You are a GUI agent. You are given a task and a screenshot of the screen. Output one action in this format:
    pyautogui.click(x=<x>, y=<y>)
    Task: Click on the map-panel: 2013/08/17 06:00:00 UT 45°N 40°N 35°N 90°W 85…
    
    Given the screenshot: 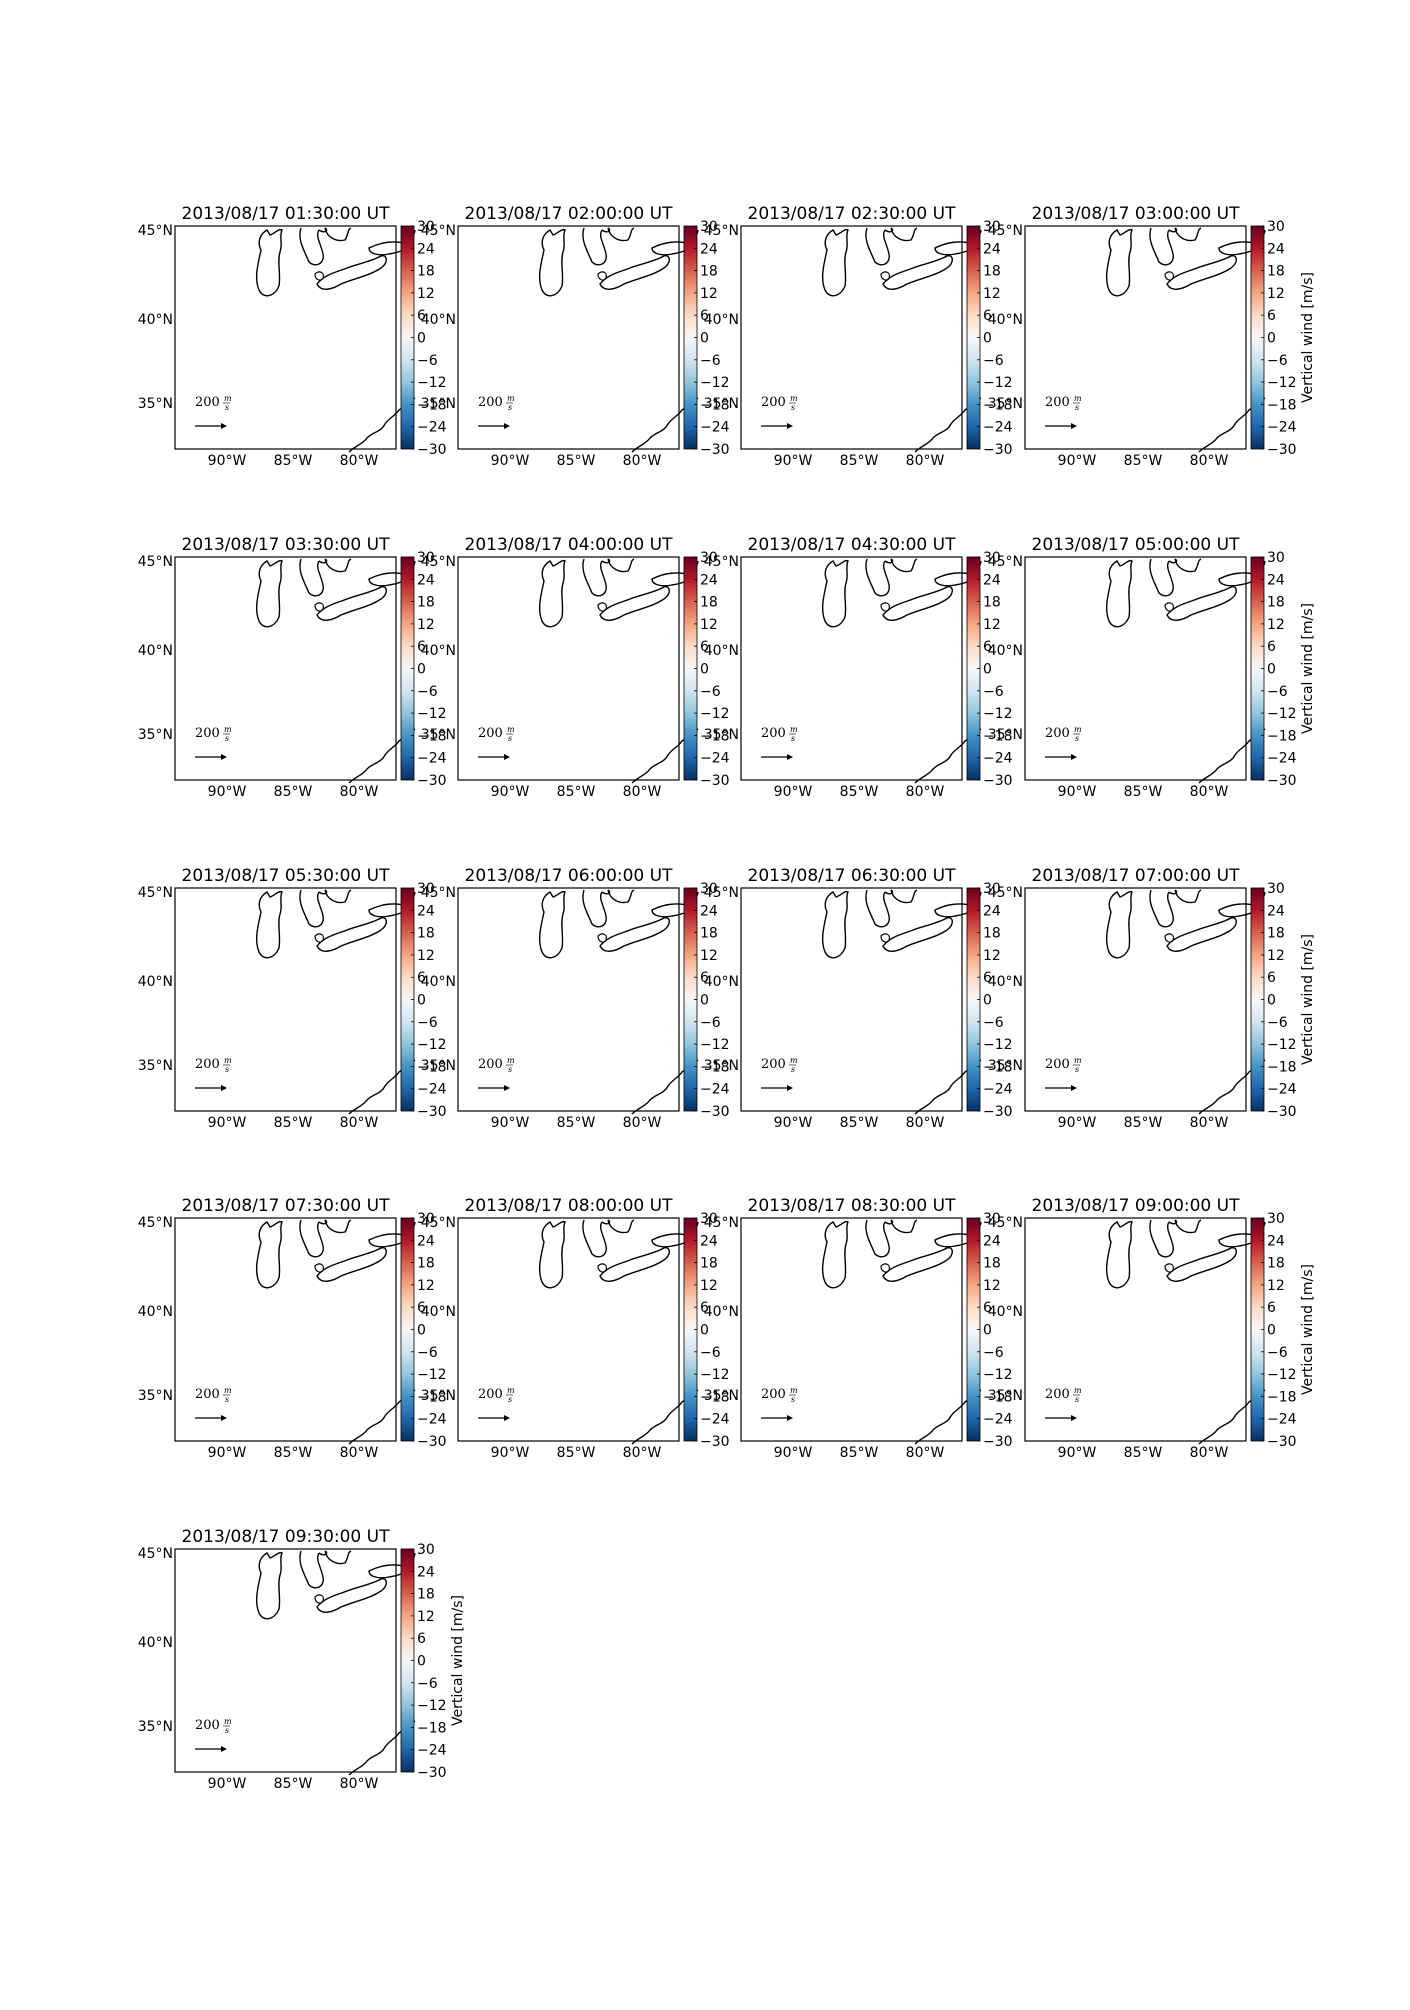 What is the action you would take?
    pyautogui.click(x=575, y=998)
    